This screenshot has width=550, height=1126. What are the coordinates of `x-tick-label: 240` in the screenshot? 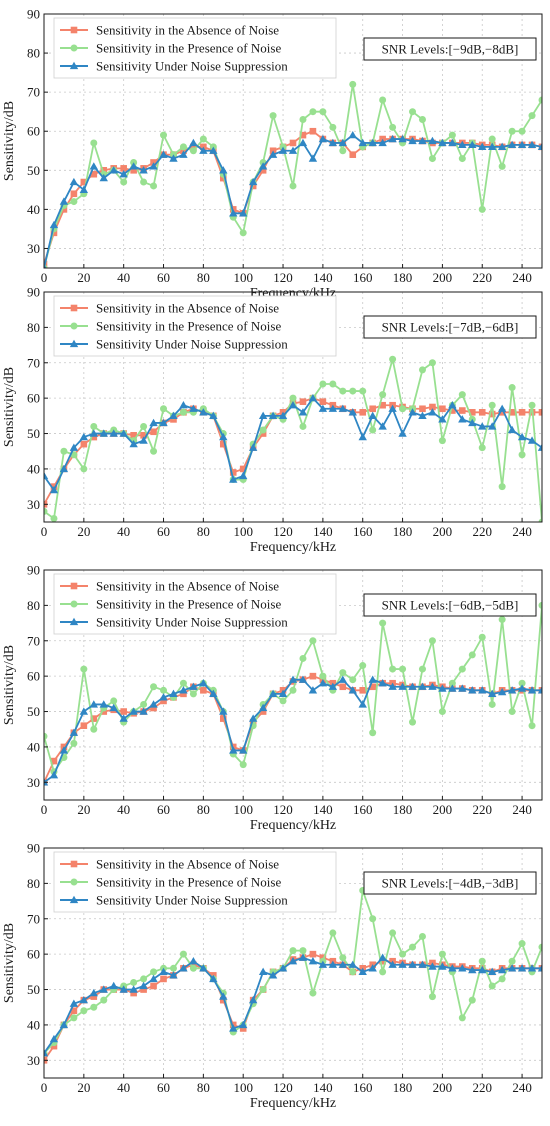 It's located at (522, 277).